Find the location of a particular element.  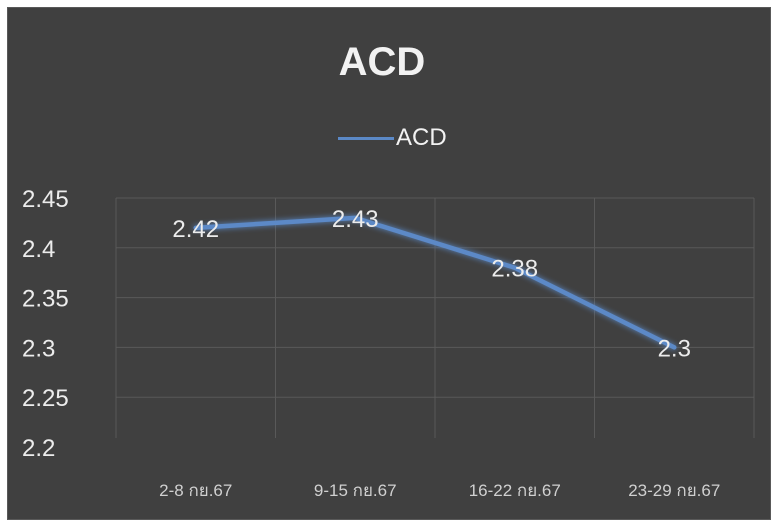

legend-swatch-acd is located at coordinates (366, 138).